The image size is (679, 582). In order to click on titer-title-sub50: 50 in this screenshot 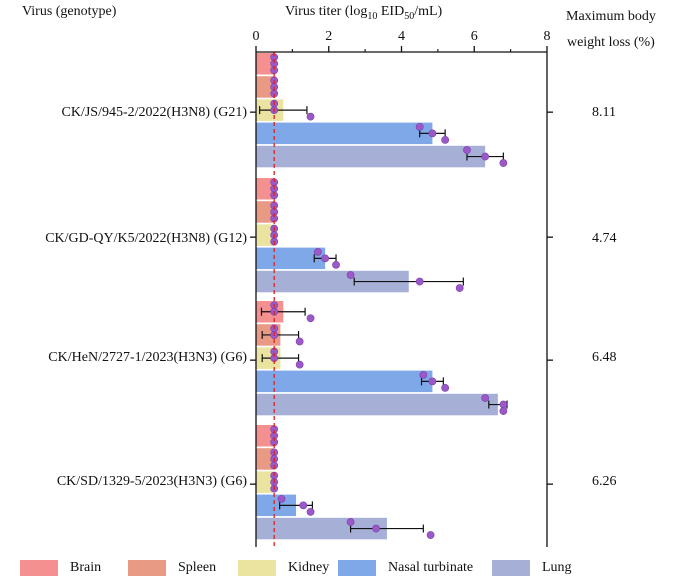, I will do `click(409, 16)`.